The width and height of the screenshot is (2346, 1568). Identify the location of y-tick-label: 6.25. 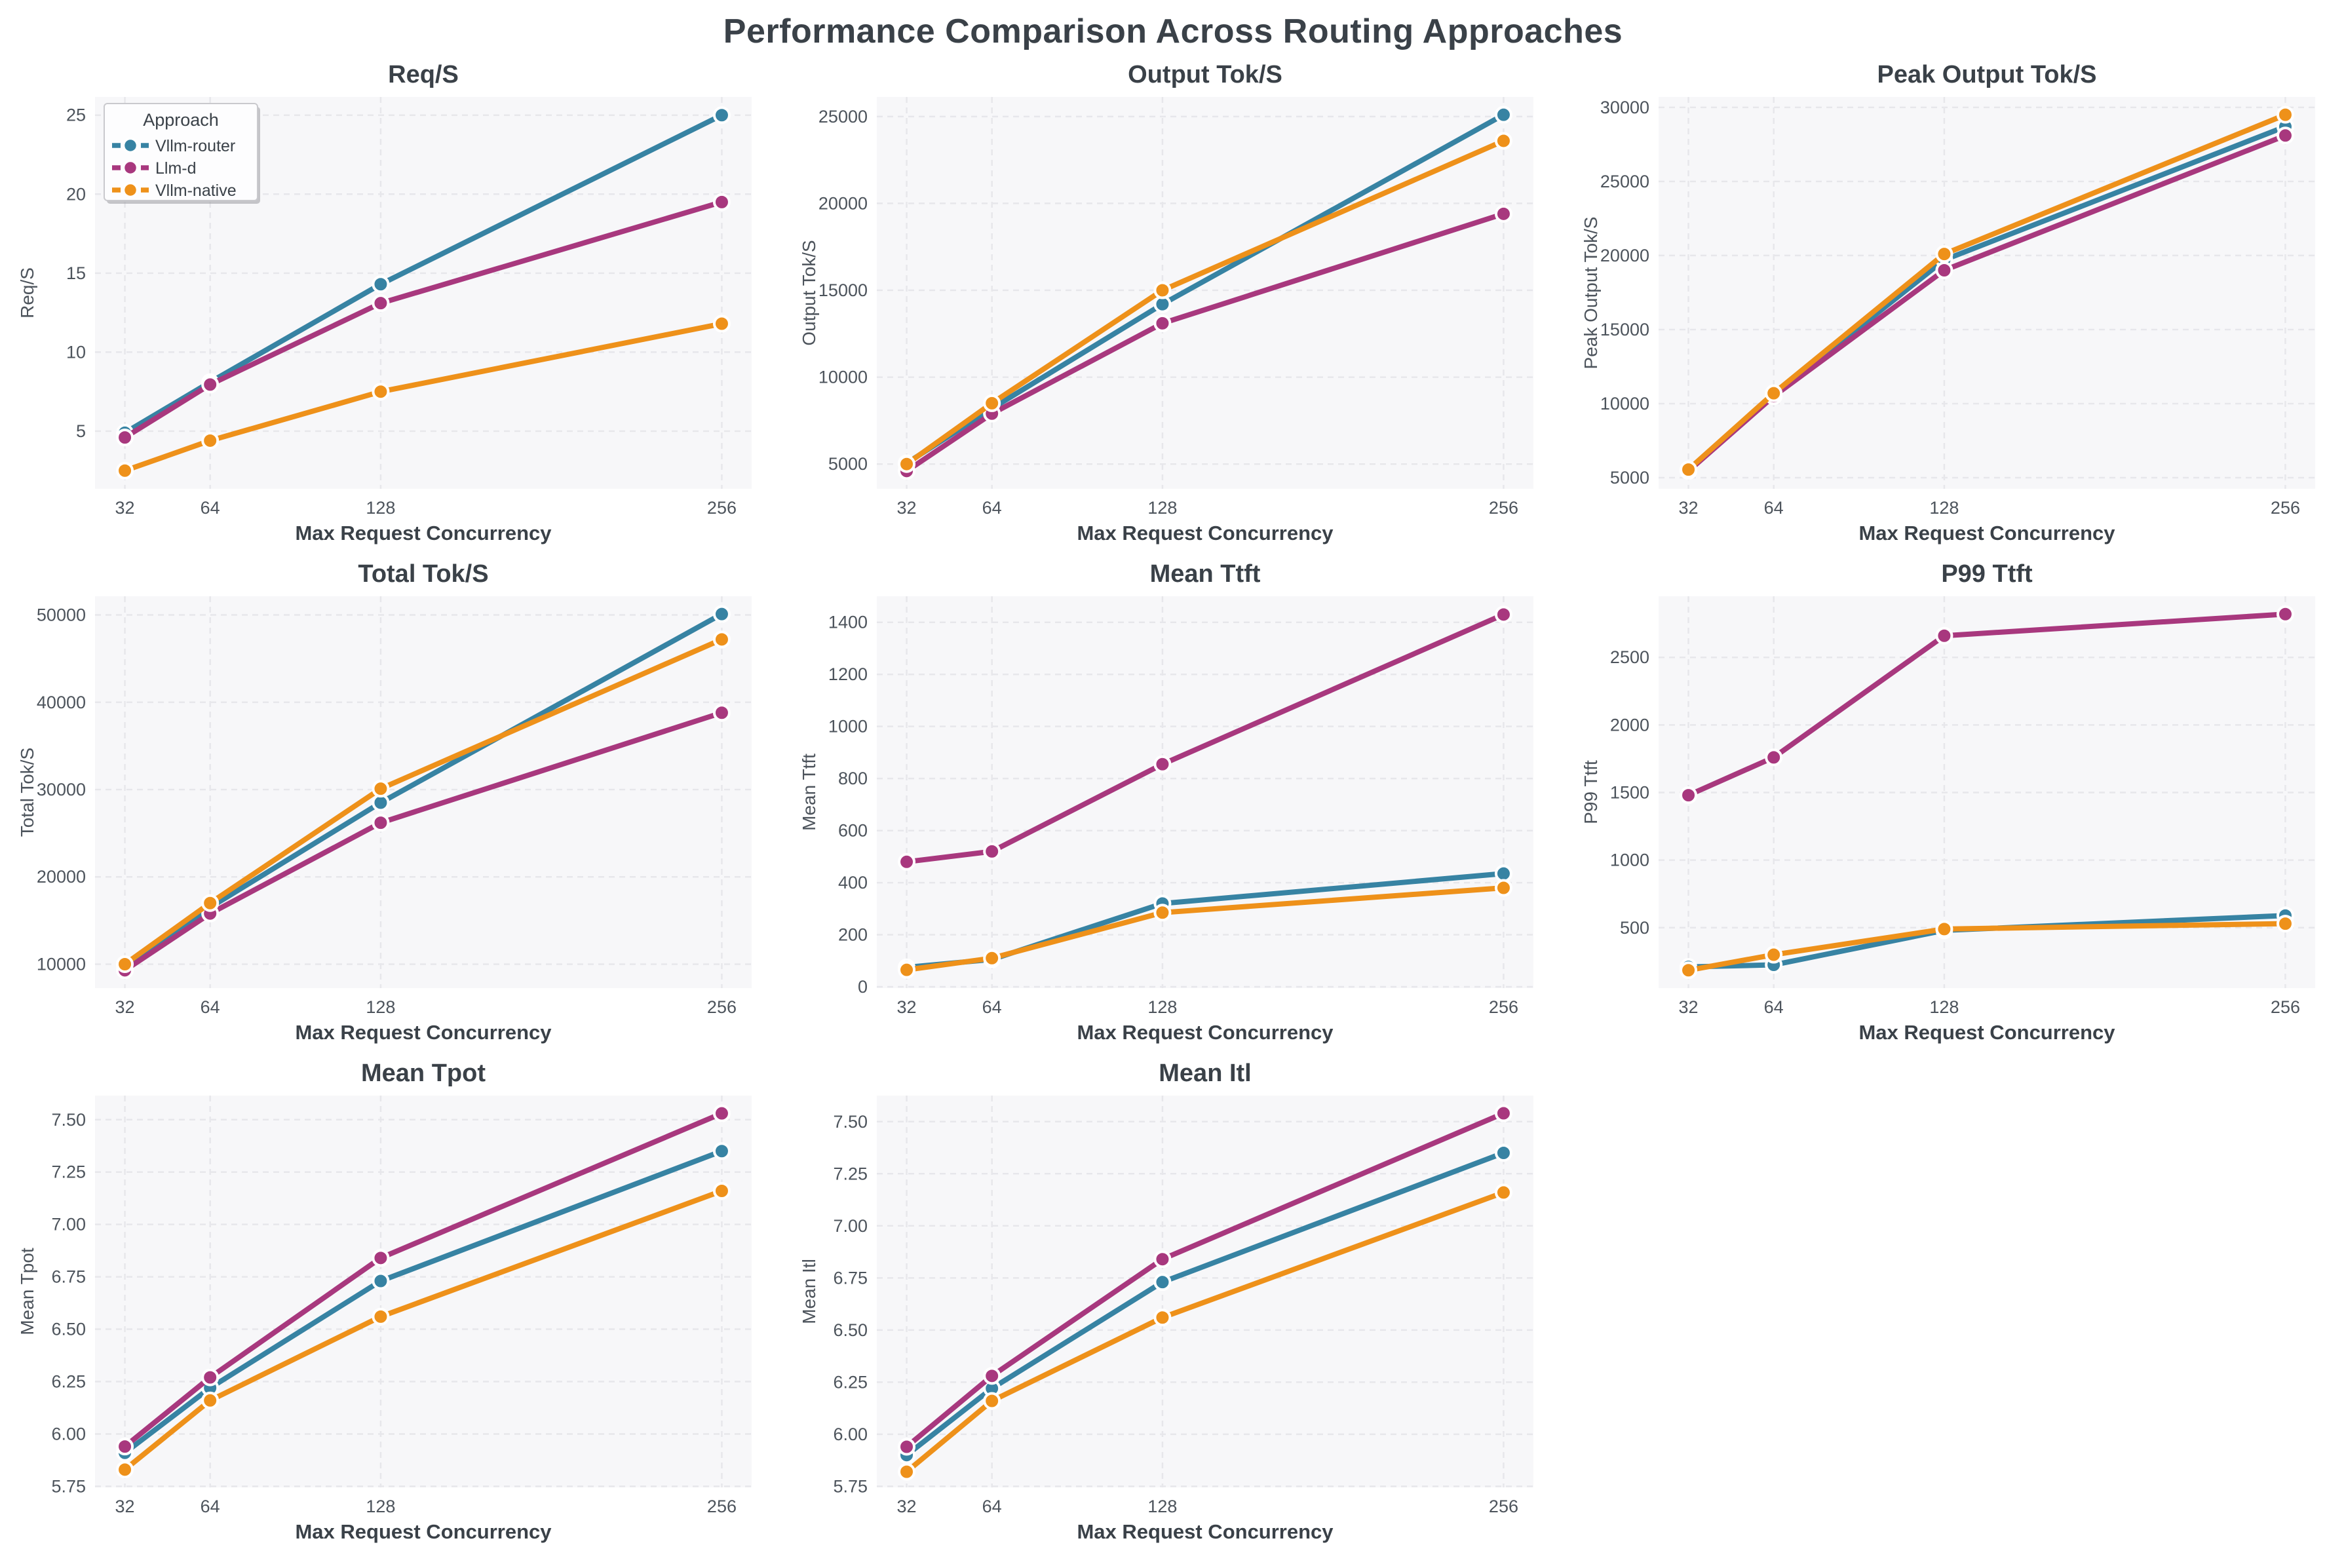
(850, 1382).